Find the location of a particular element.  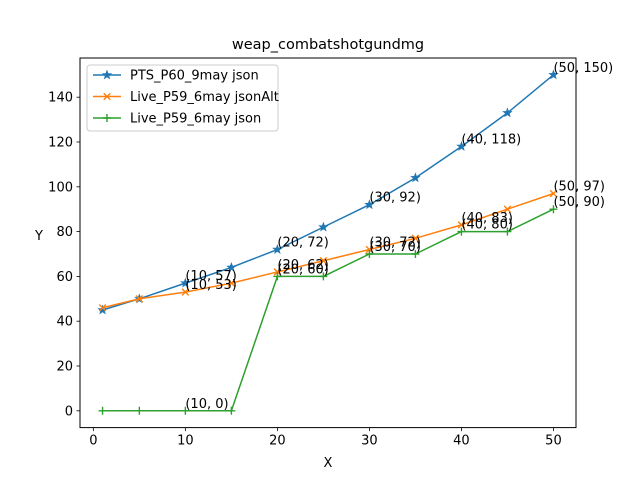

y-tick-label: 80 is located at coordinates (64, 232).